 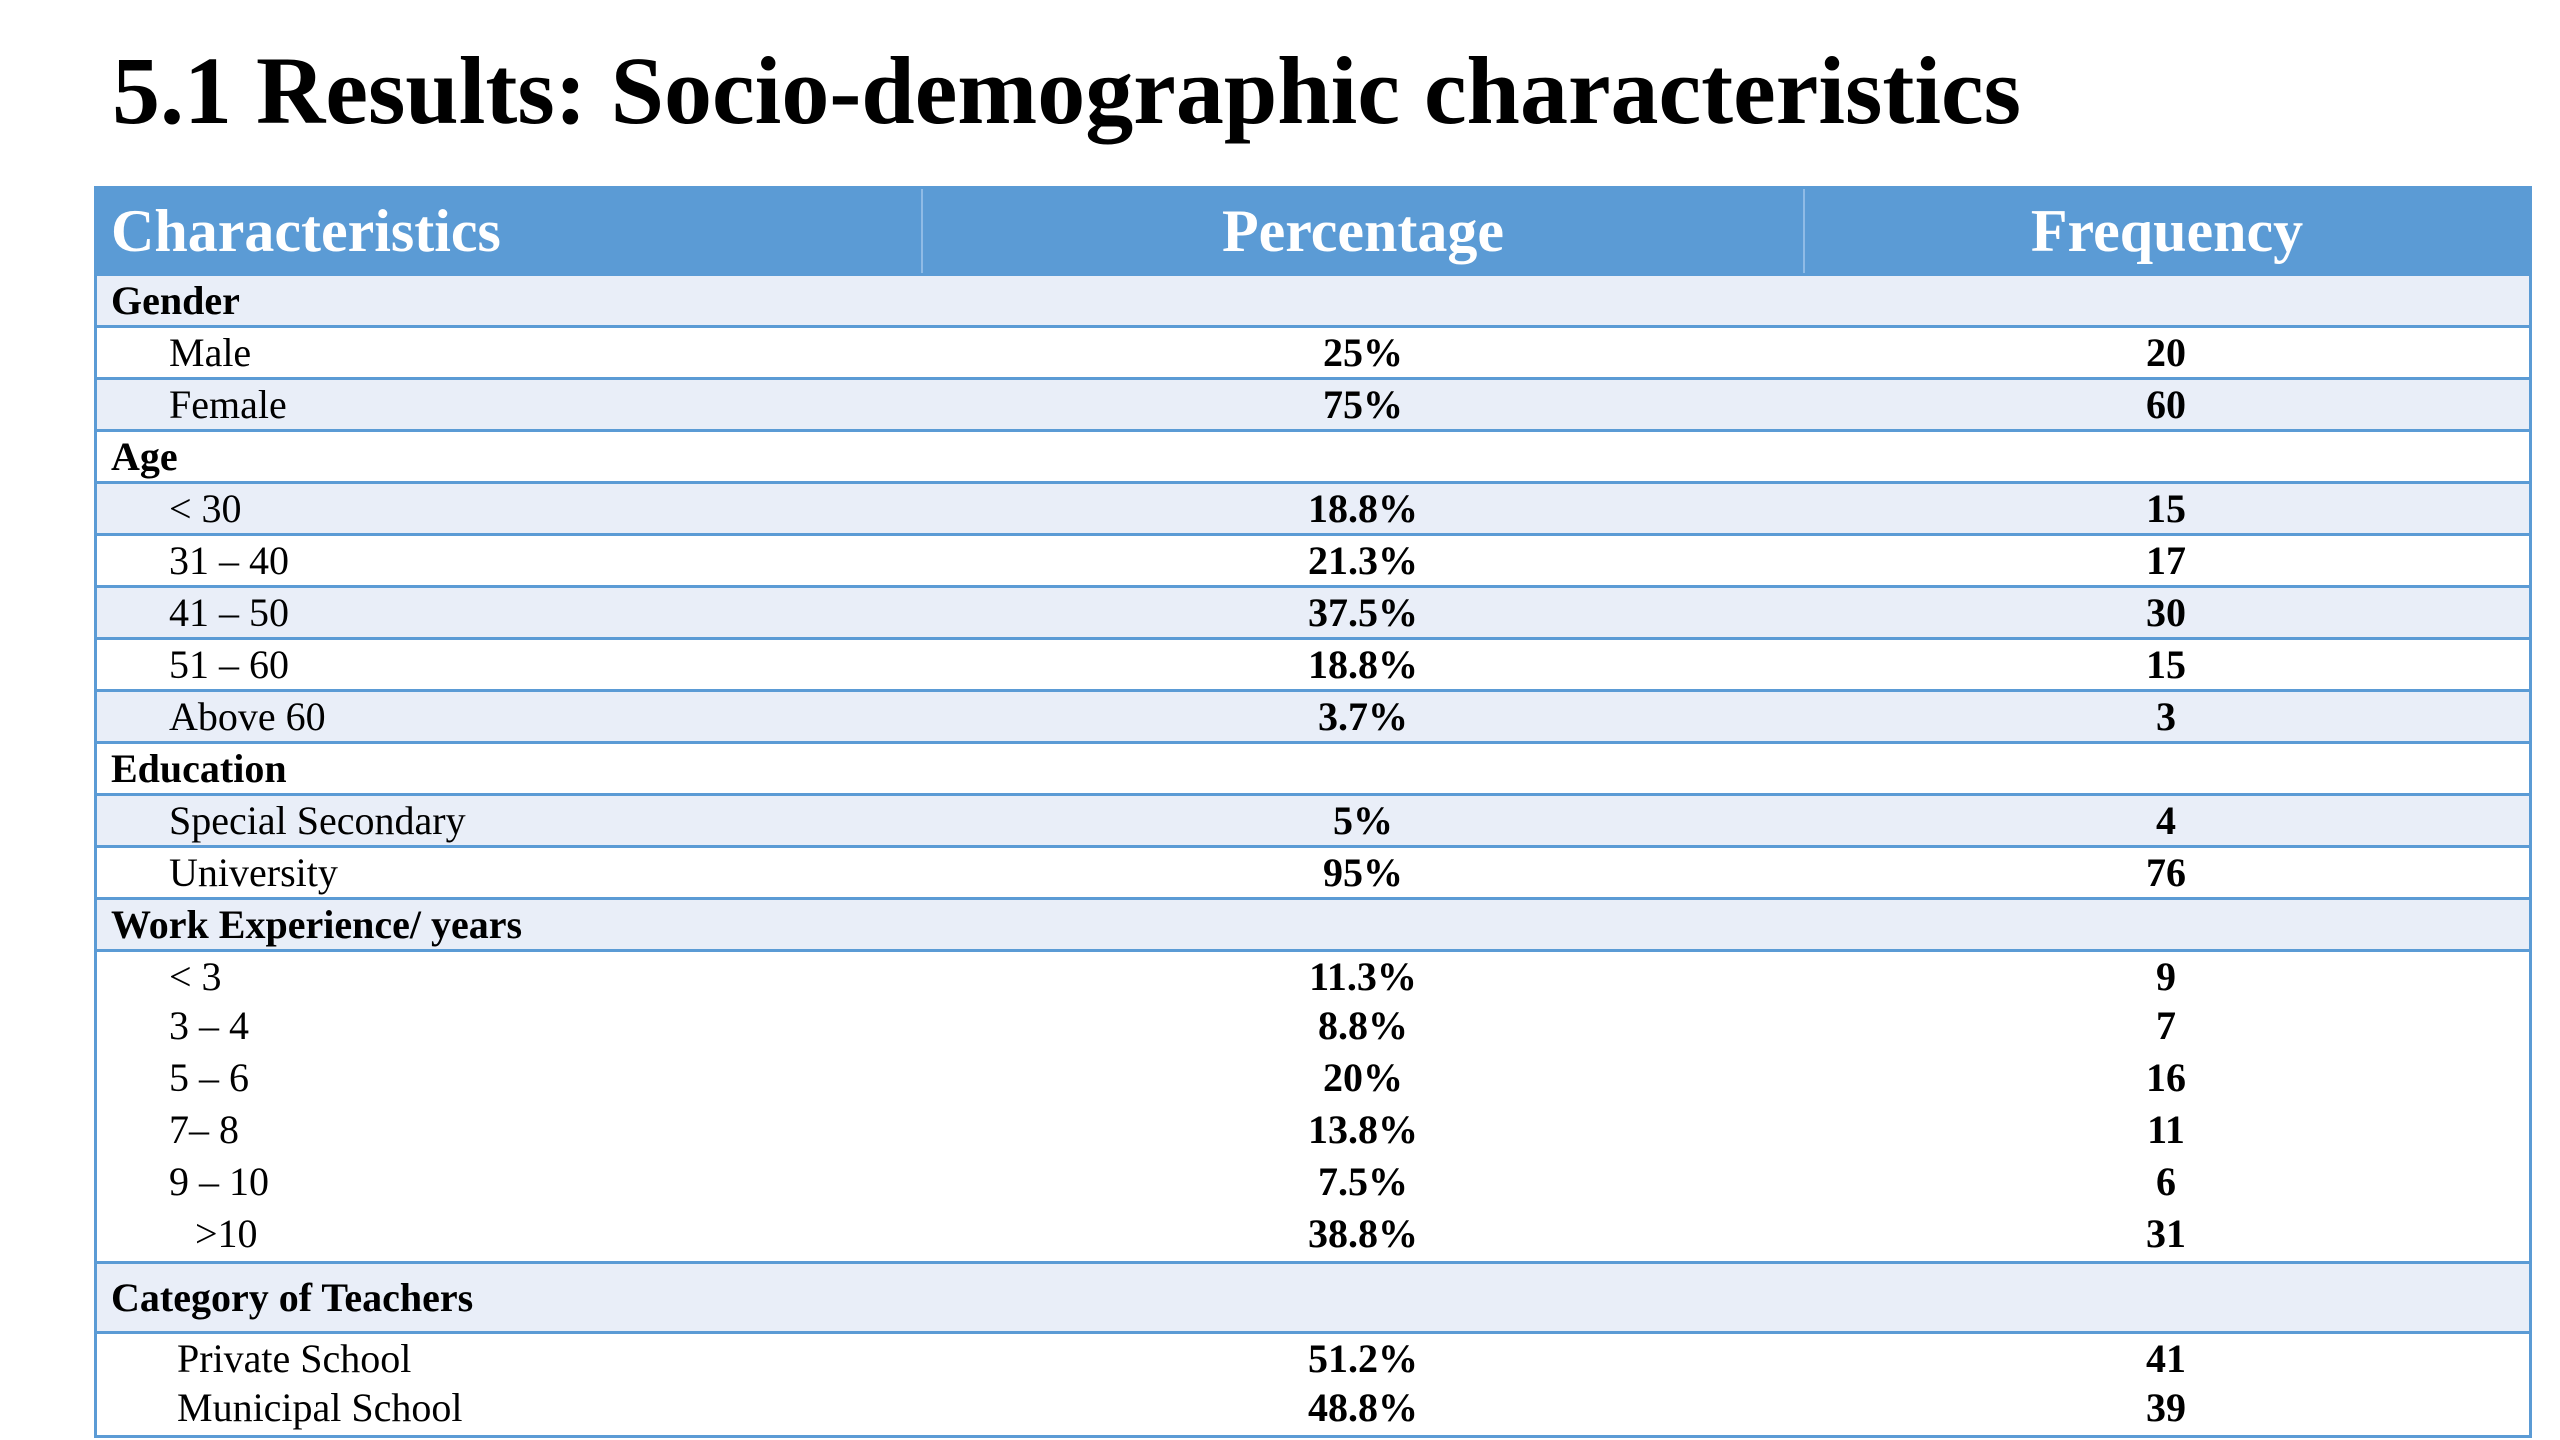 I want to click on section-label: Category of Teachers, so click(x=292, y=1297).